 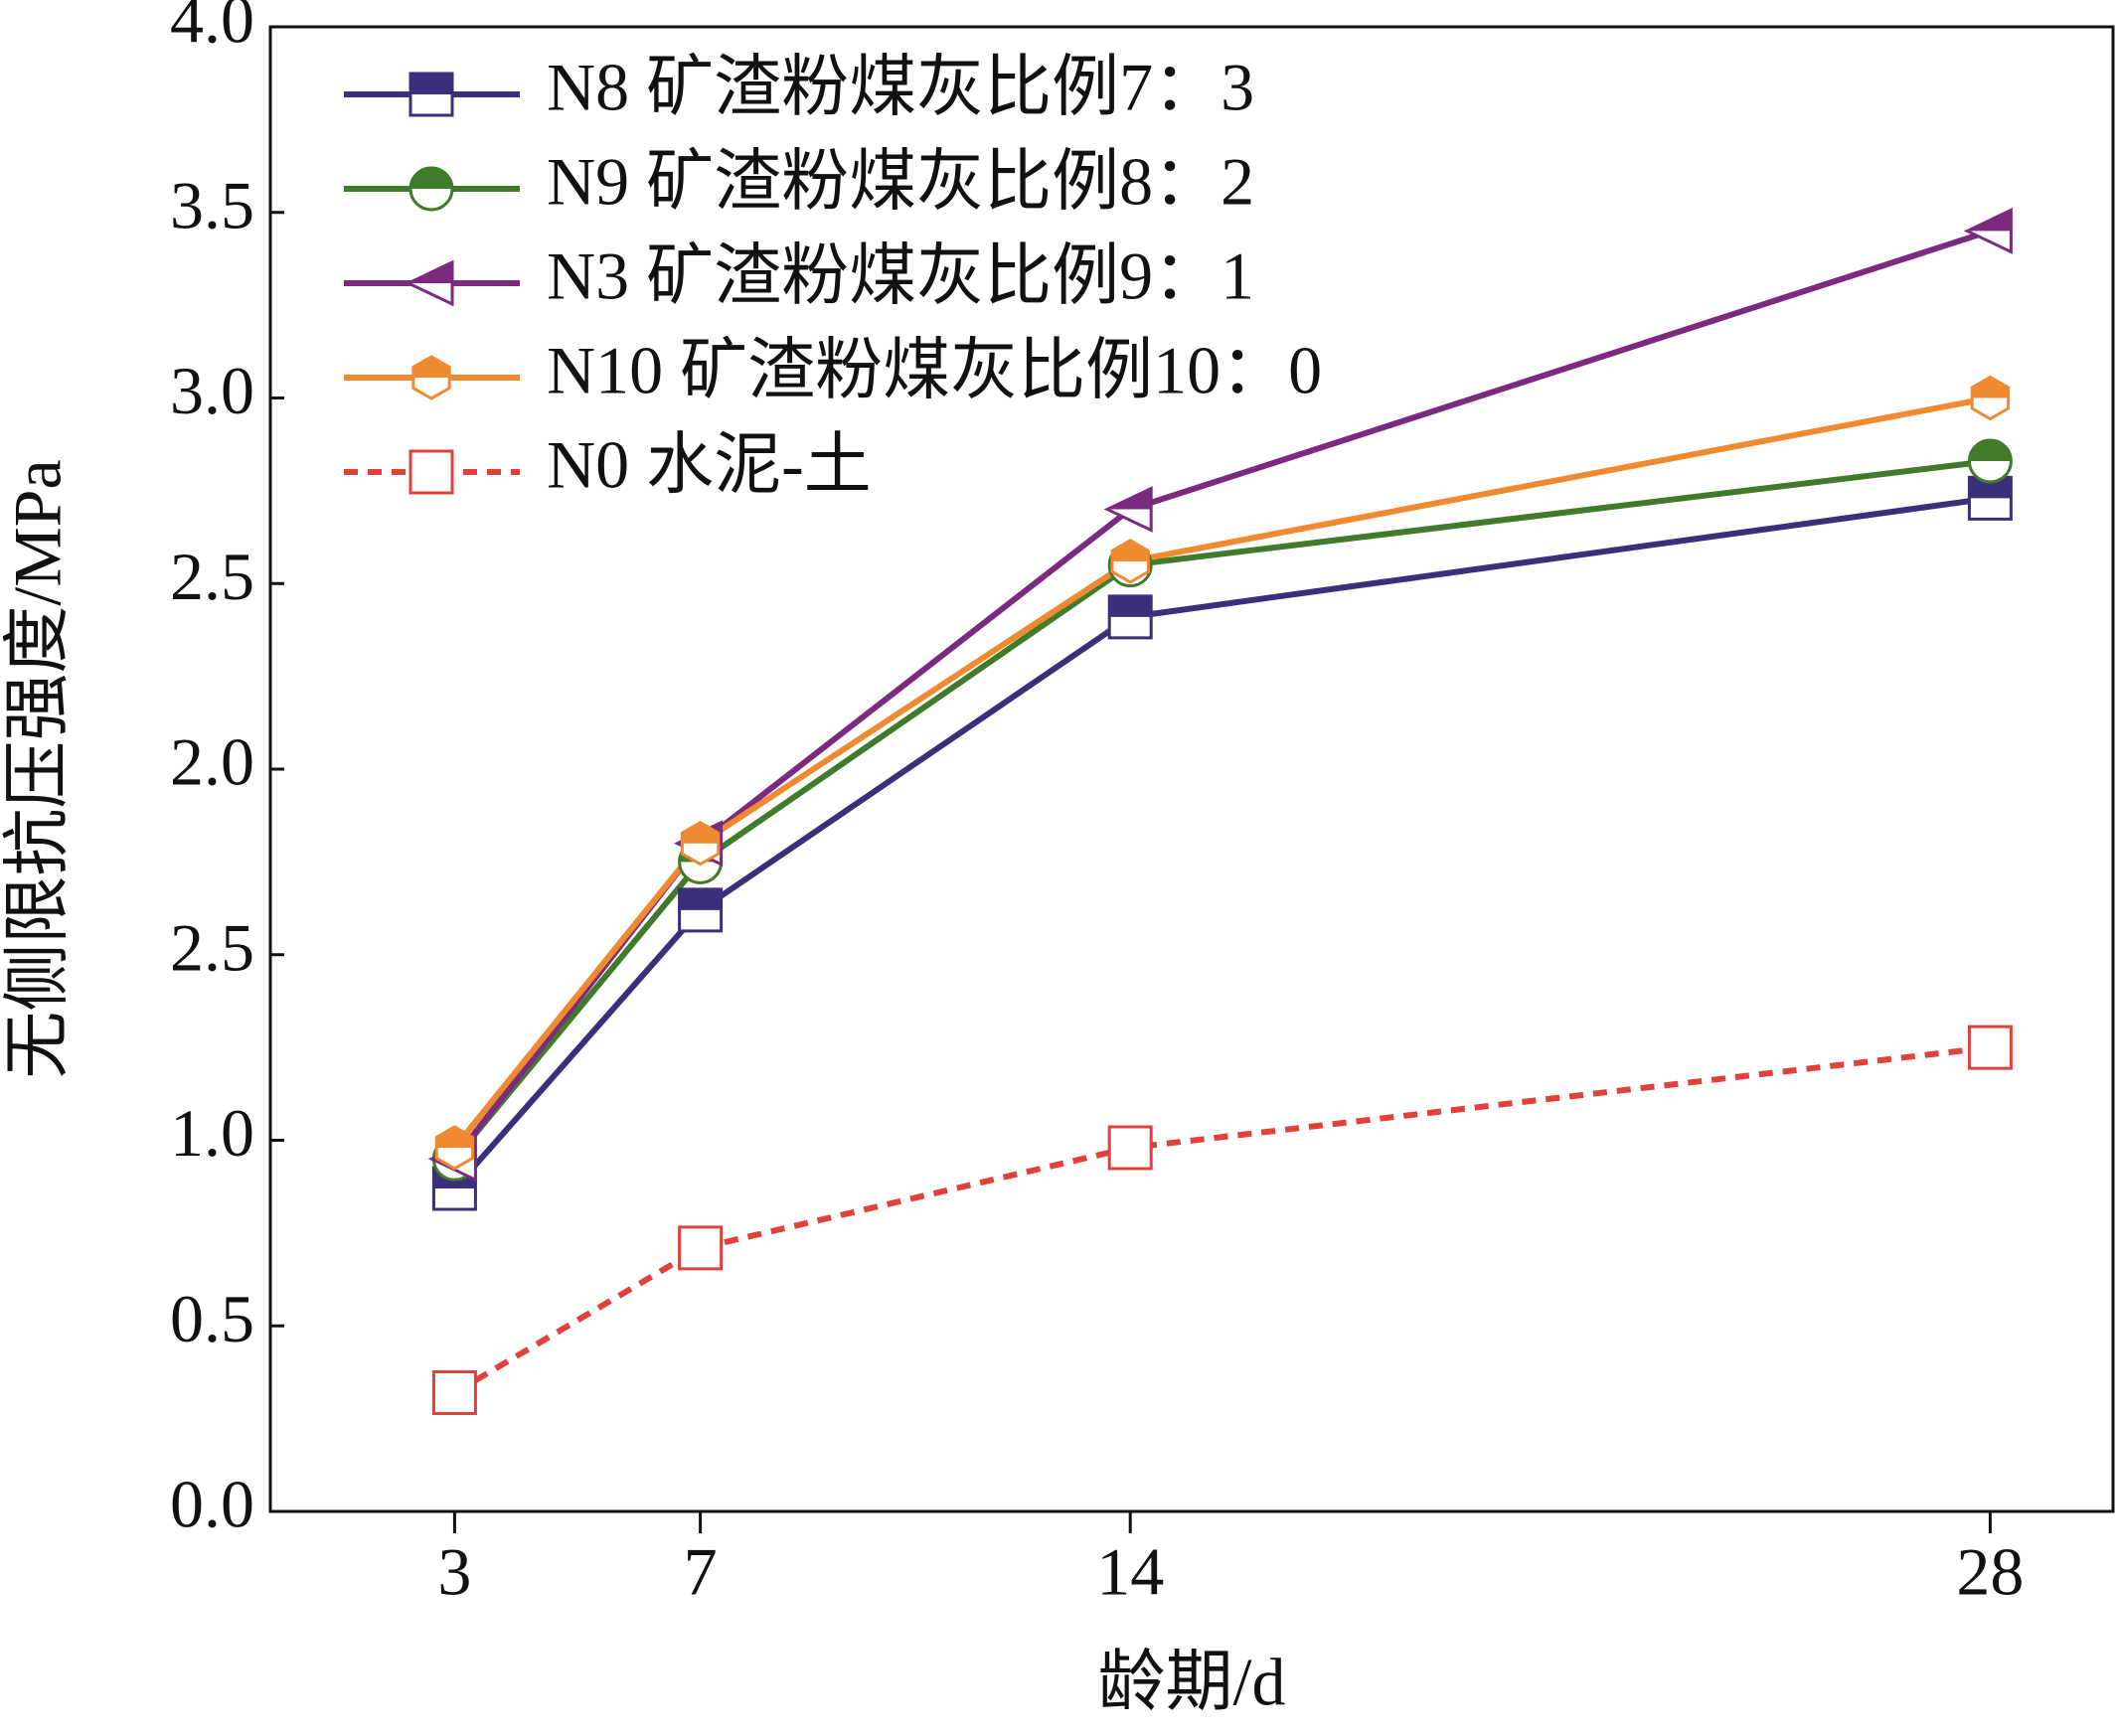 I want to click on y-axis-label: 无侧限抗压强度/MPa, so click(x=38, y=768).